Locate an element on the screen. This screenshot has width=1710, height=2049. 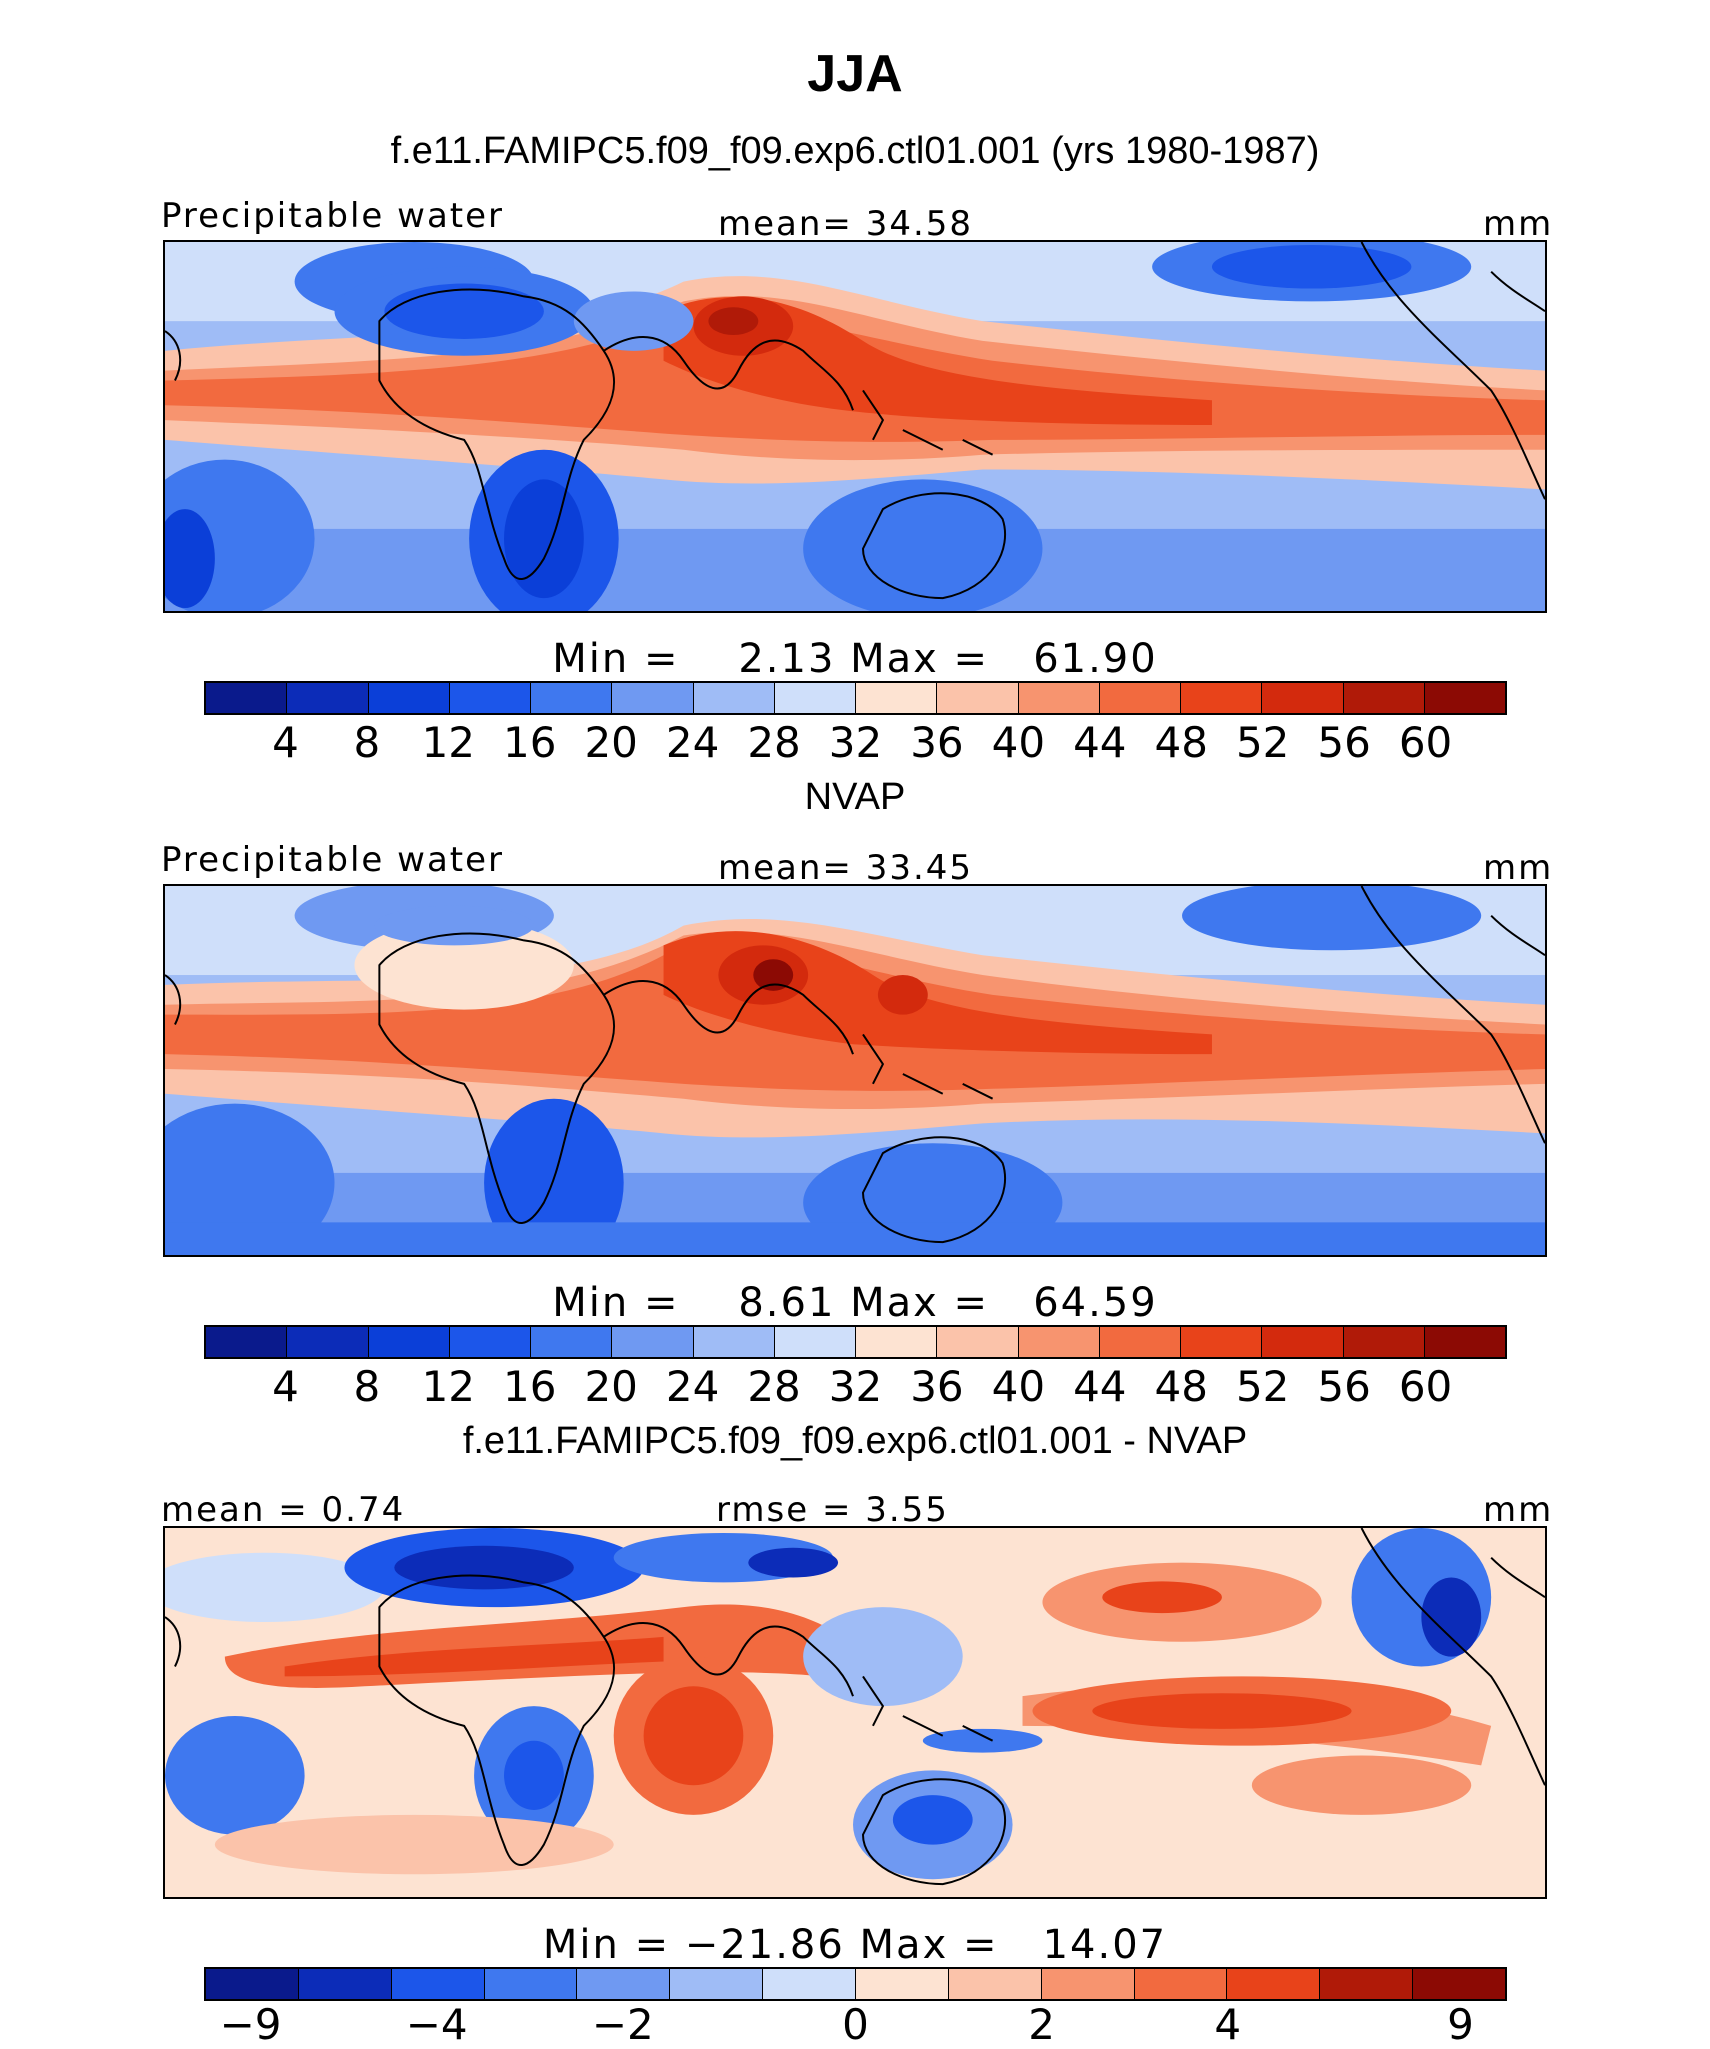
colorbar-tick-label: 9 is located at coordinates (1460, 2024).